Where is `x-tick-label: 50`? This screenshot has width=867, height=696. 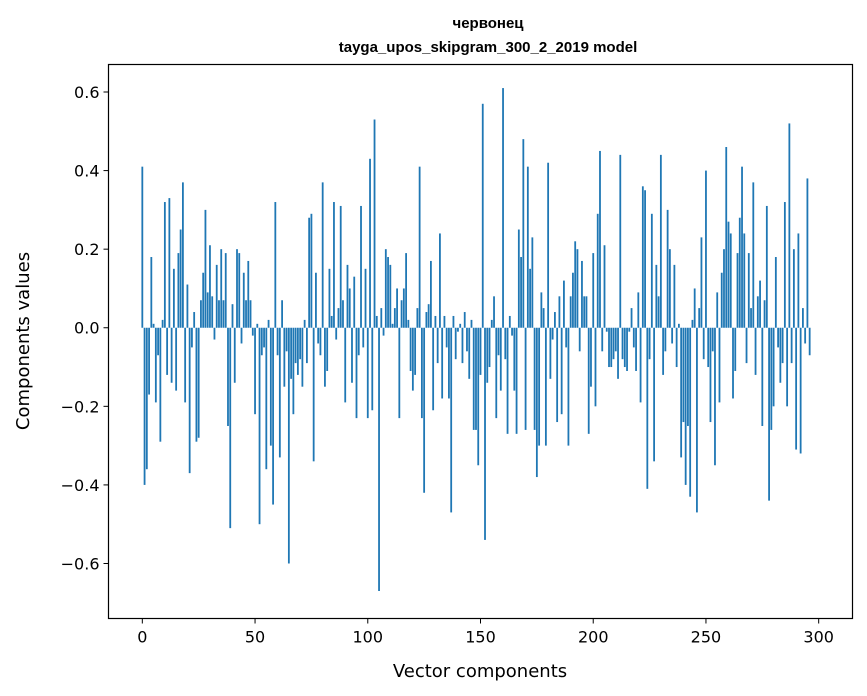 x-tick-label: 50 is located at coordinates (255, 637).